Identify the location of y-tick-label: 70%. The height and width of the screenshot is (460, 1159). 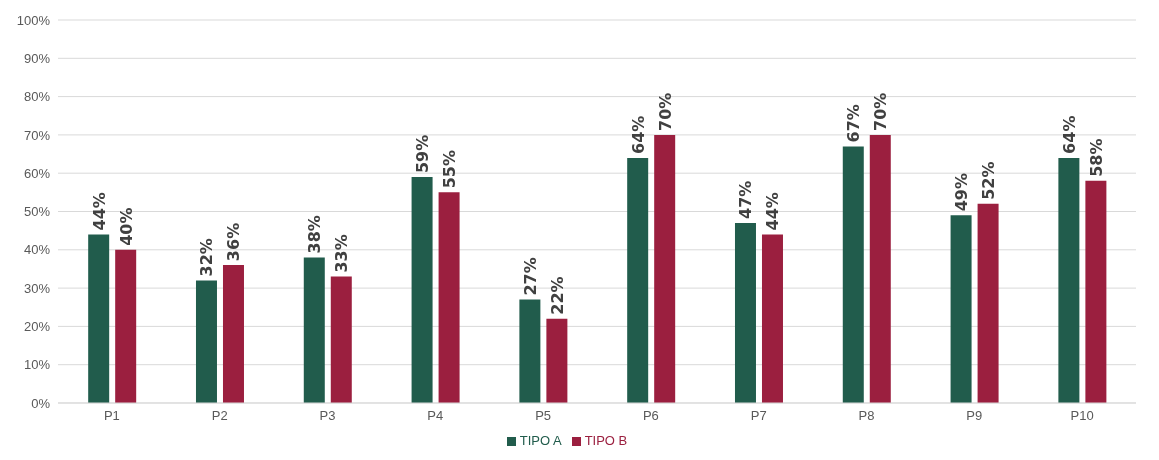
(37, 135).